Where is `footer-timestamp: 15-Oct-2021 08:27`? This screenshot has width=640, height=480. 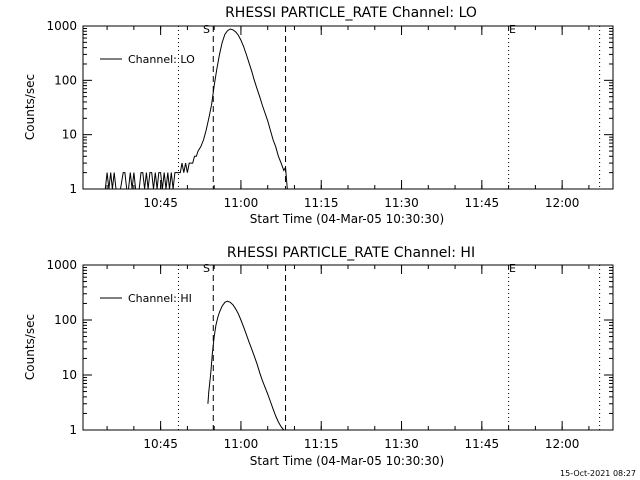
footer-timestamp: 15-Oct-2021 08:27 is located at coordinates (598, 473).